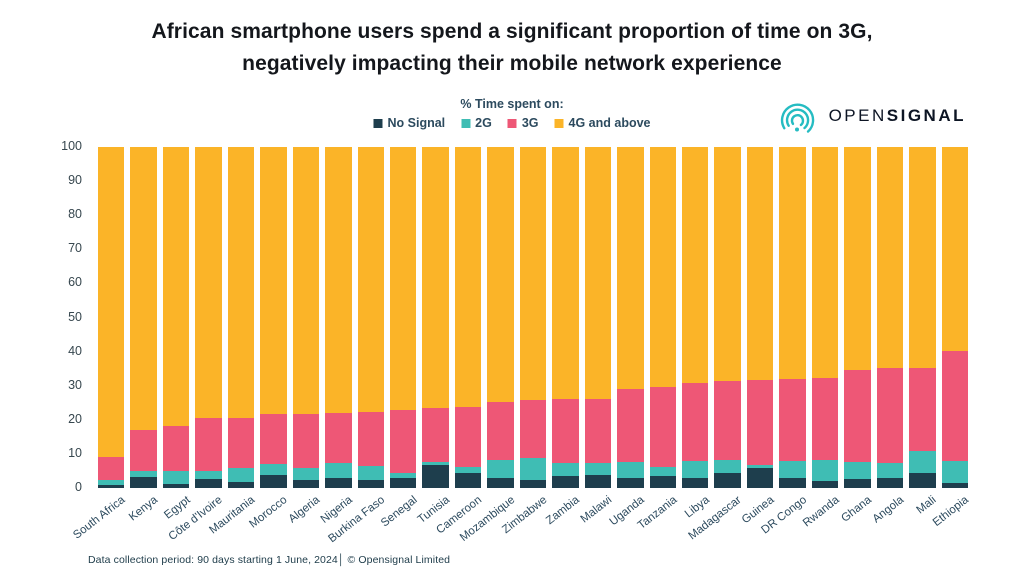 The width and height of the screenshot is (1024, 576). I want to click on bar-rwanda, so click(825, 317).